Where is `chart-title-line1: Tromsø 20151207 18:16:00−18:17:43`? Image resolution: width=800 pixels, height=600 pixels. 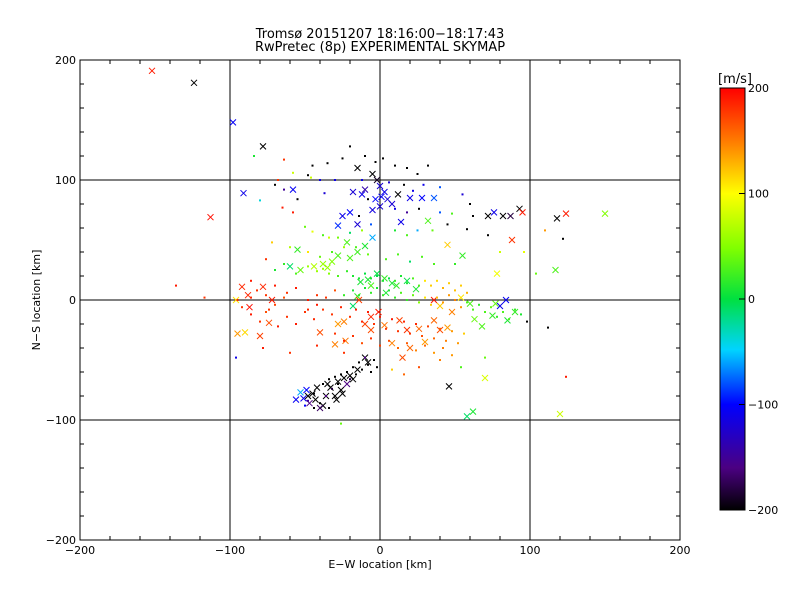 chart-title-line1: Tromsø 20151207 18:16:00−18:17:43 is located at coordinates (380, 34).